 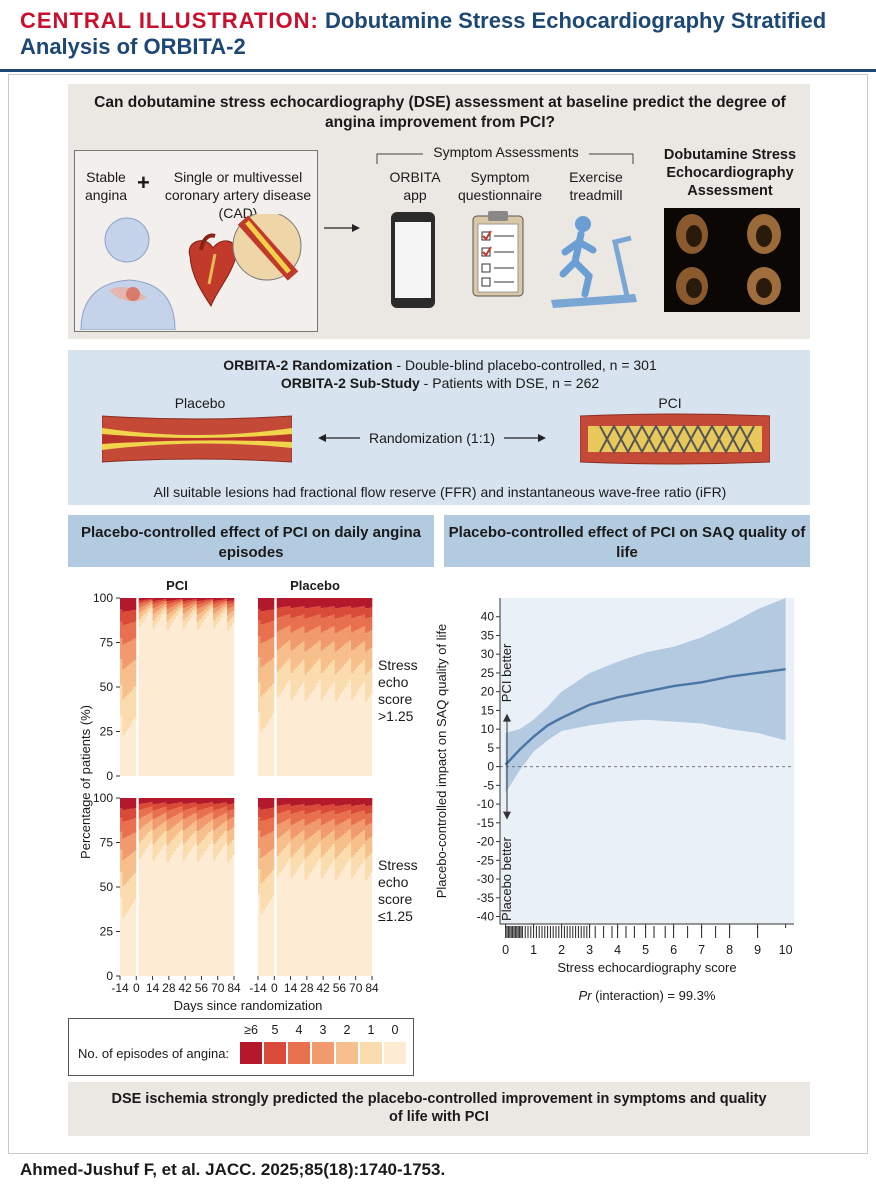 I want to click on x-tick-label: 3, so click(x=589, y=950).